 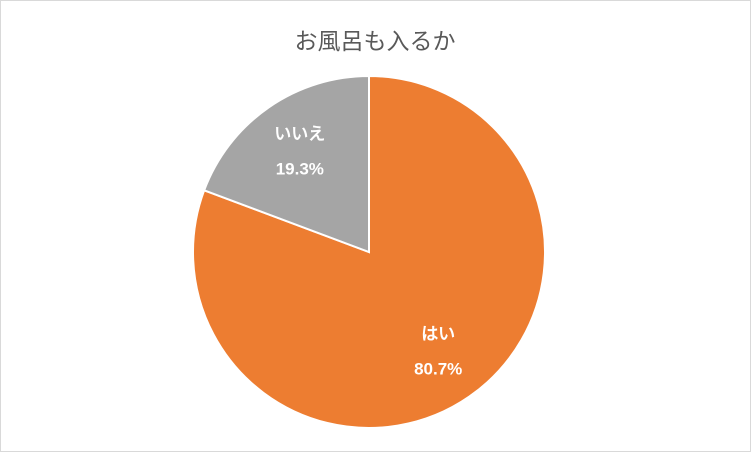 What do you see at coordinates (300, 169) in the screenshot?
I see `slice-value-label: 19.3%` at bounding box center [300, 169].